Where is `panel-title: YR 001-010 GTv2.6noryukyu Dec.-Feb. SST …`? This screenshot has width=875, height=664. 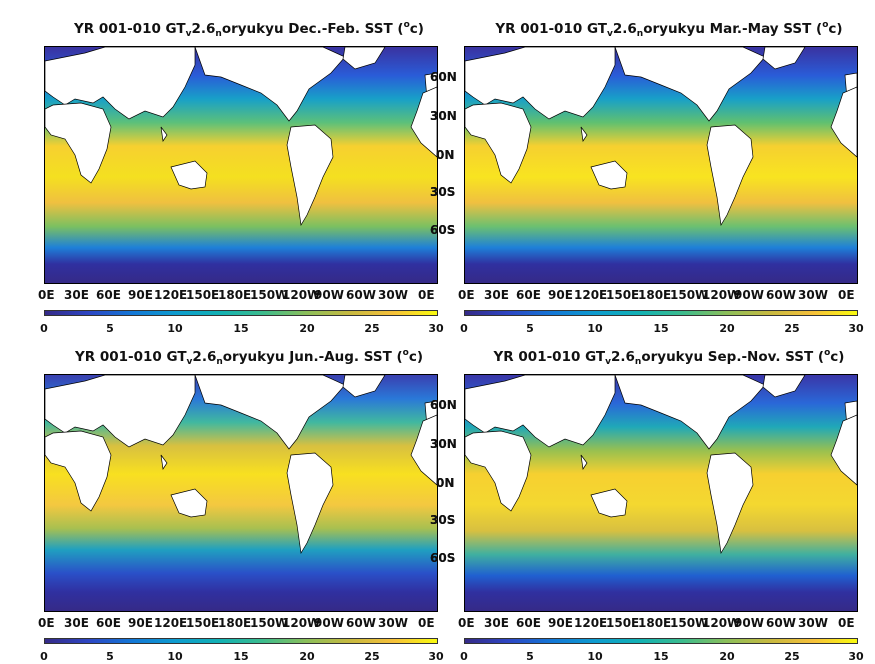 panel-title: YR 001-010 GTv2.6noryukyu Dec.-Feb. SST … is located at coordinates (249, 29).